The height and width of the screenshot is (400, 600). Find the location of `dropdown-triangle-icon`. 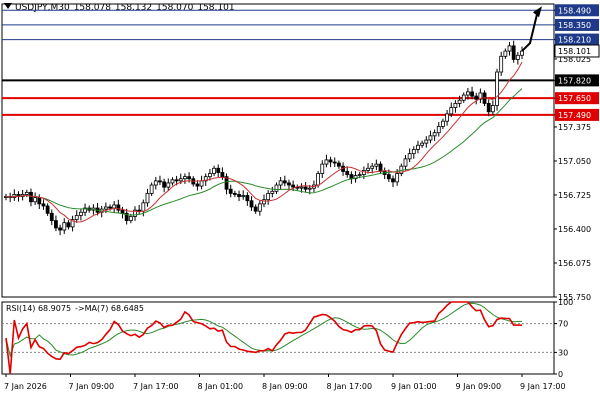

dropdown-triangle-icon is located at coordinates (8, 6).